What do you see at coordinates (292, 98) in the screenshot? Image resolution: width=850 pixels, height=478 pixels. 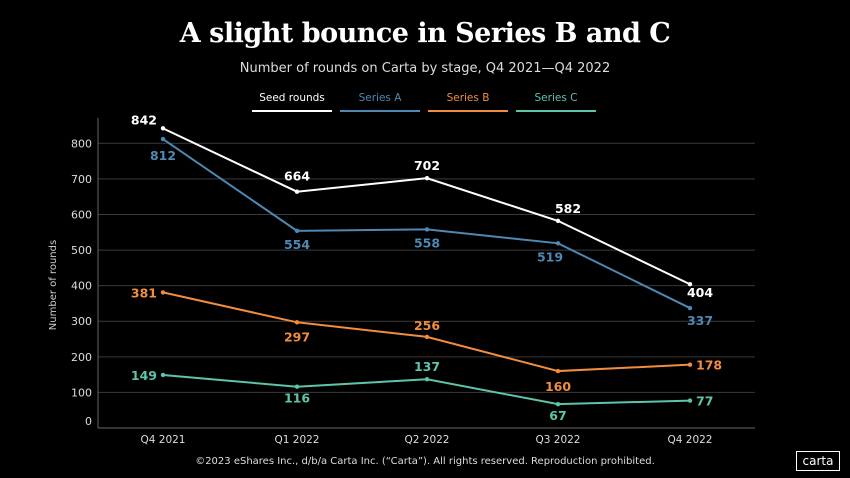 I see `legend-label: Seed rounds` at bounding box center [292, 98].